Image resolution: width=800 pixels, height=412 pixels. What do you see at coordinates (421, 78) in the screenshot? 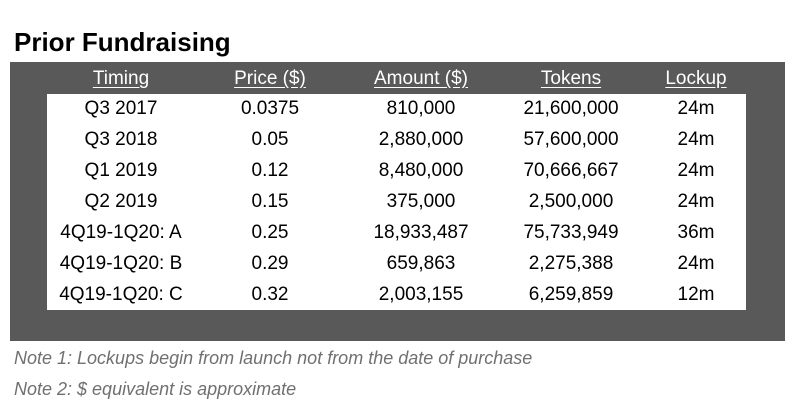
I see `column-header-amount: Amount ($)` at bounding box center [421, 78].